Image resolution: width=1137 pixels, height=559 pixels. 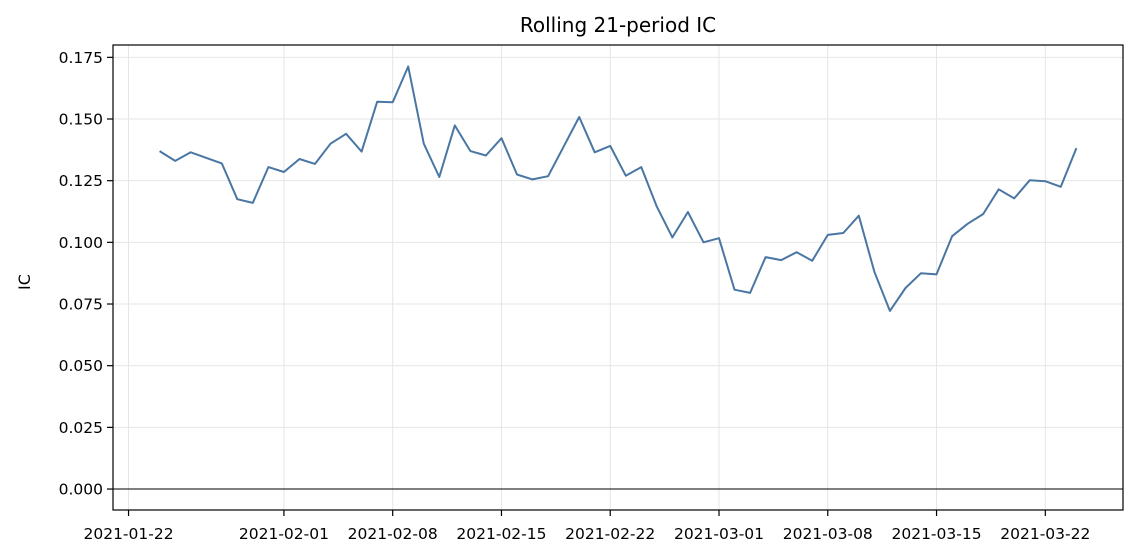 What do you see at coordinates (24, 282) in the screenshot?
I see `y-axis-label: IC` at bounding box center [24, 282].